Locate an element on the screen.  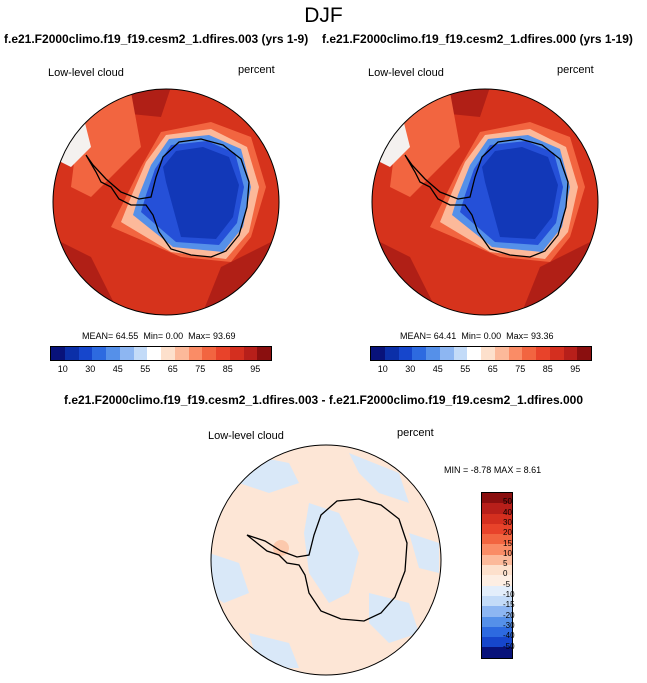
panel-left-polar-map is located at coordinates (166, 202).